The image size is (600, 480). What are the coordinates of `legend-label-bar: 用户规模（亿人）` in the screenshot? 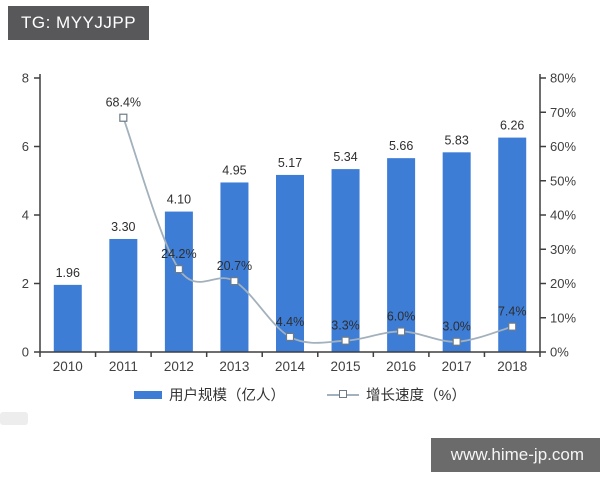 It's located at (227, 396).